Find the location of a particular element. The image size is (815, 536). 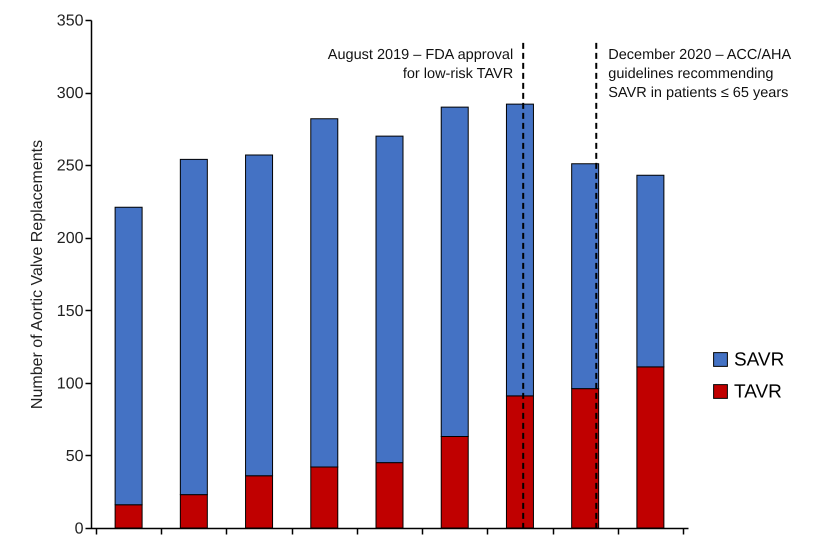

annotation: December 2020 – ACC/AHA guidelines recommending SAVR in patients ≤ 65 years is located at coordinates (700, 73).